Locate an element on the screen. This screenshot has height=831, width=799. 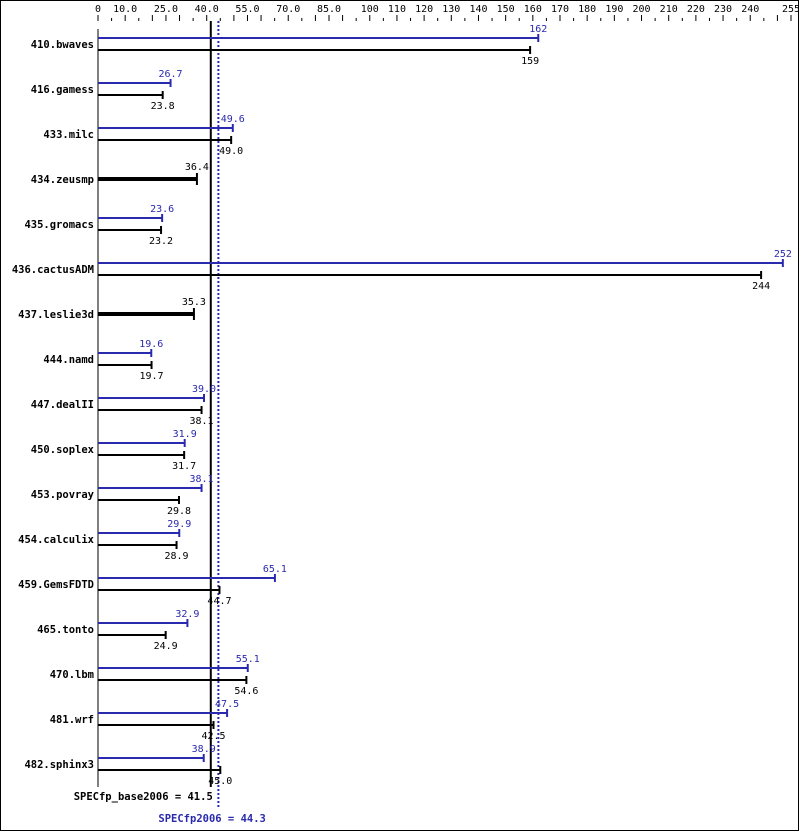
peak-reference-label: SPECfp2006 = 44.3 is located at coordinates (211, 819).